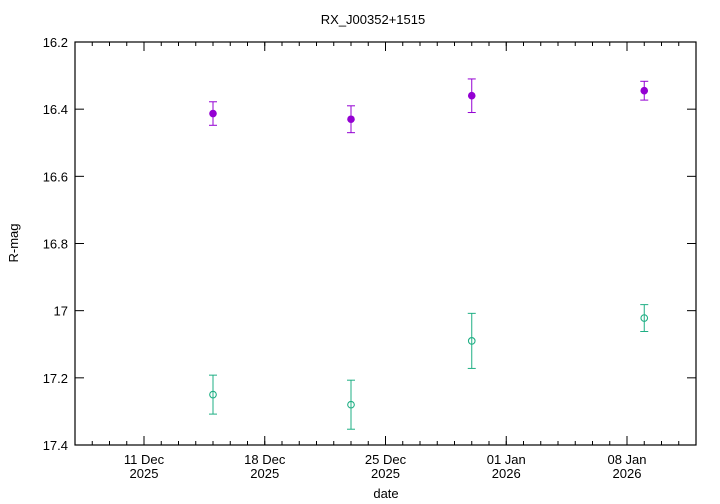  I want to click on y-tick-label: 16.4, so click(55, 109).